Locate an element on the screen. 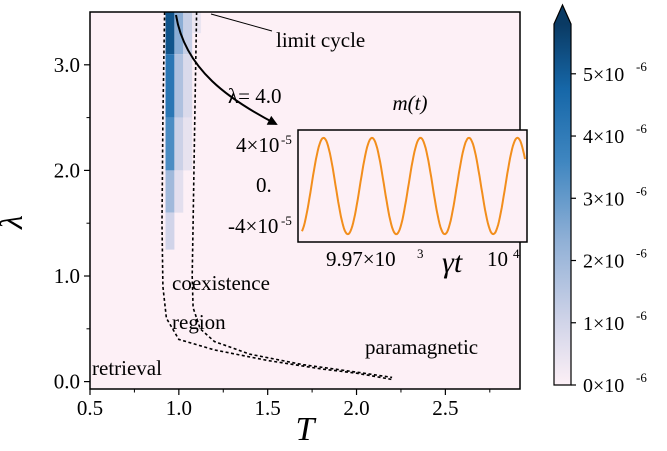 Image resolution: width=667 pixels, height=451 pixels. colorbar-tick-exponent-3: -6 is located at coordinates (641, 190).